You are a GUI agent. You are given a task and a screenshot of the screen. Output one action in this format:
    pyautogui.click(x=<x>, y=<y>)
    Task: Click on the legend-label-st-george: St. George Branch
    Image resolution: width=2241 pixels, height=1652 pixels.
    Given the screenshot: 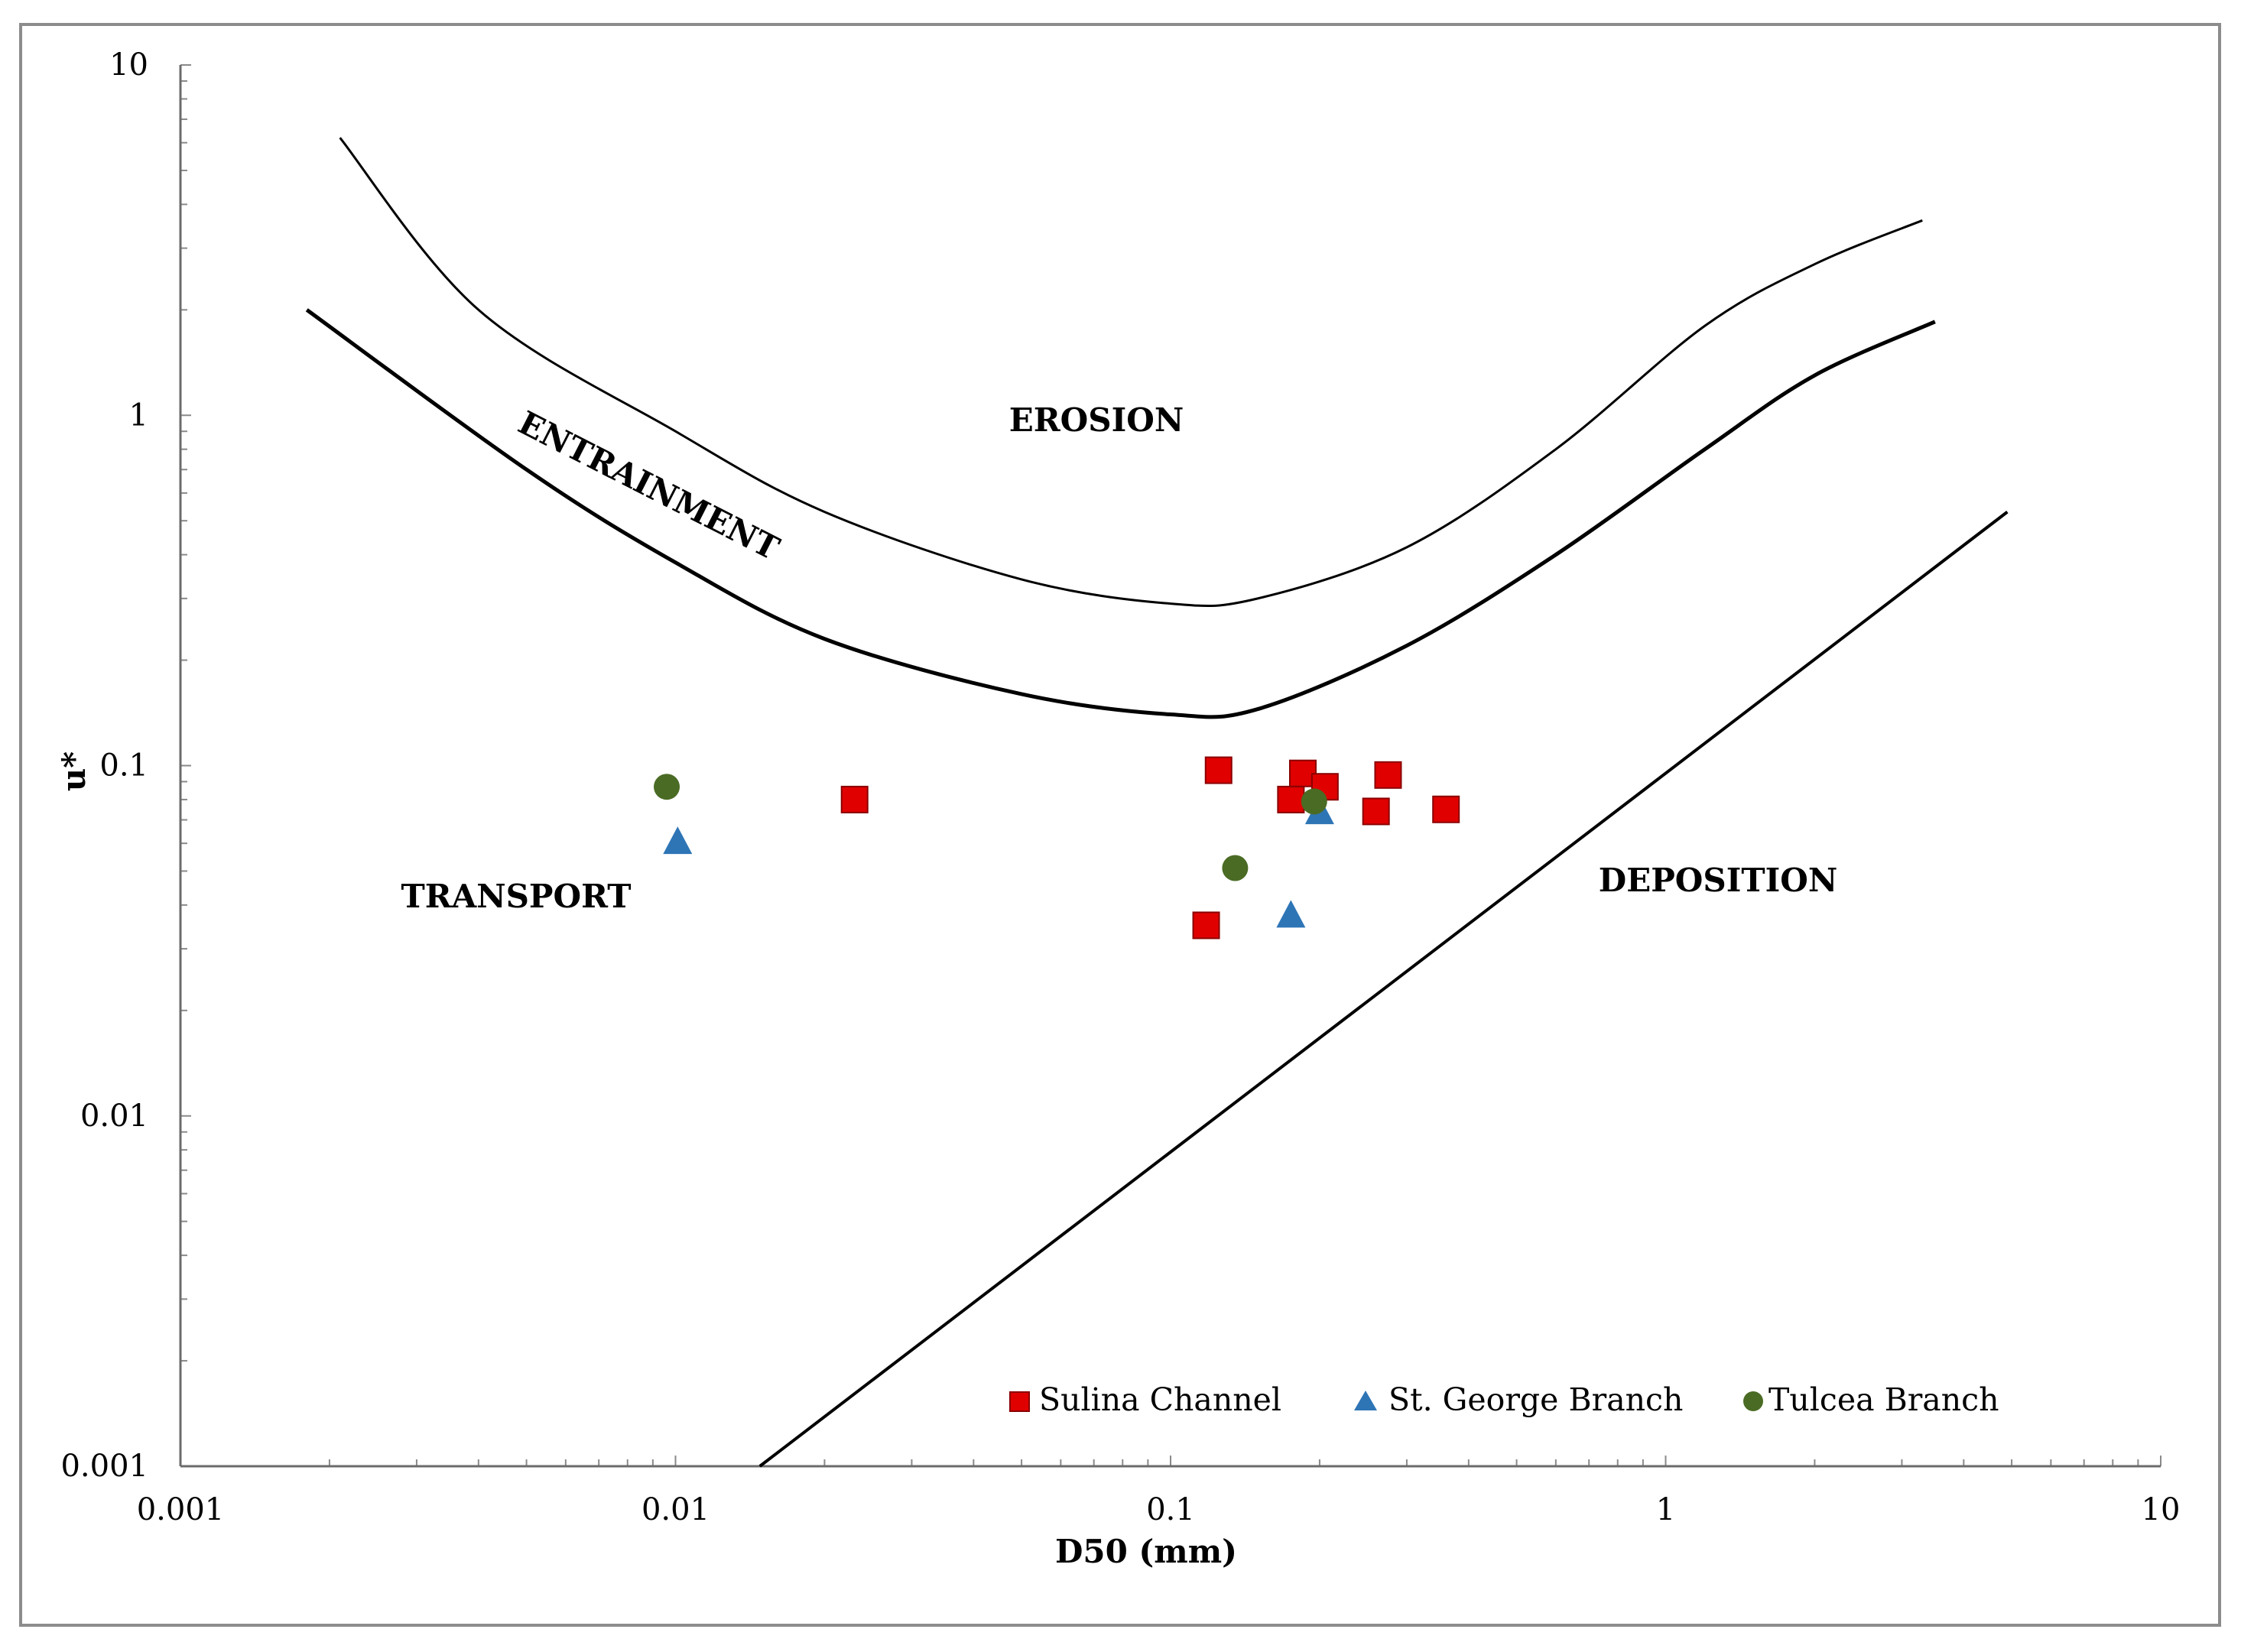 What is the action you would take?
    pyautogui.click(x=1535, y=1399)
    